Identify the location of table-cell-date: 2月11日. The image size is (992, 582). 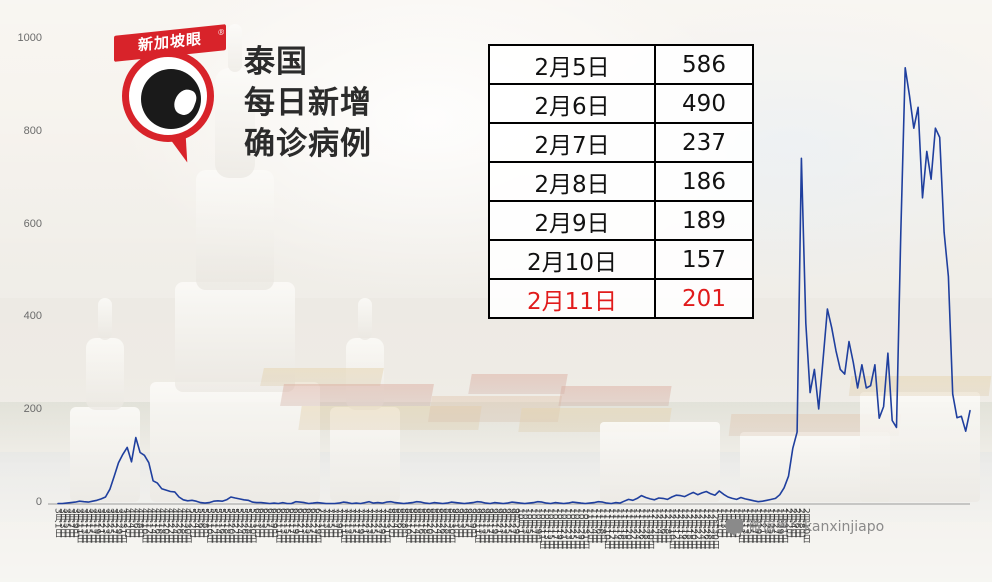
(572, 298).